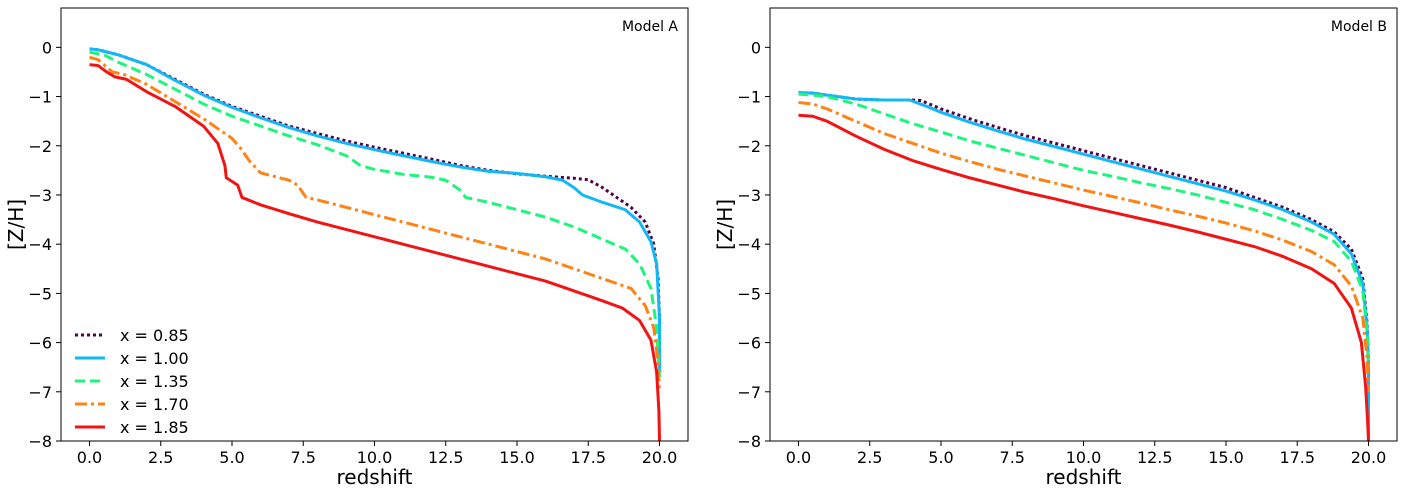  I want to click on legend: x = 0.85 x = 1.00 x = 1.35 x = 1.70 x = 1.85, so click(132, 381).